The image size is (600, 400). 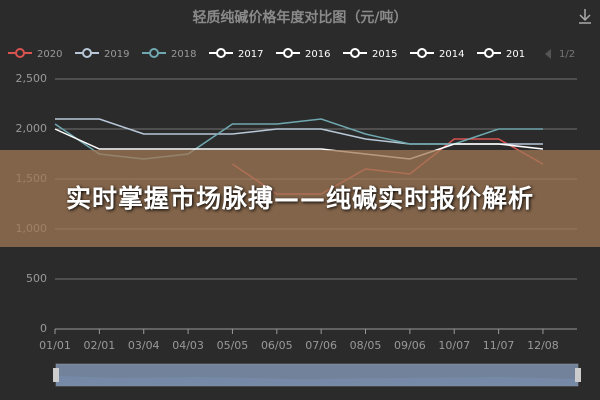 What do you see at coordinates (384, 54) in the screenshot?
I see `legend-label: 2015` at bounding box center [384, 54].